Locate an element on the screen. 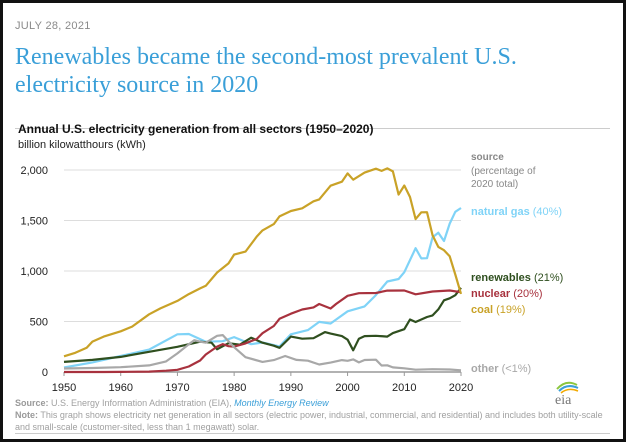  series-line-renewables is located at coordinates (262, 325).